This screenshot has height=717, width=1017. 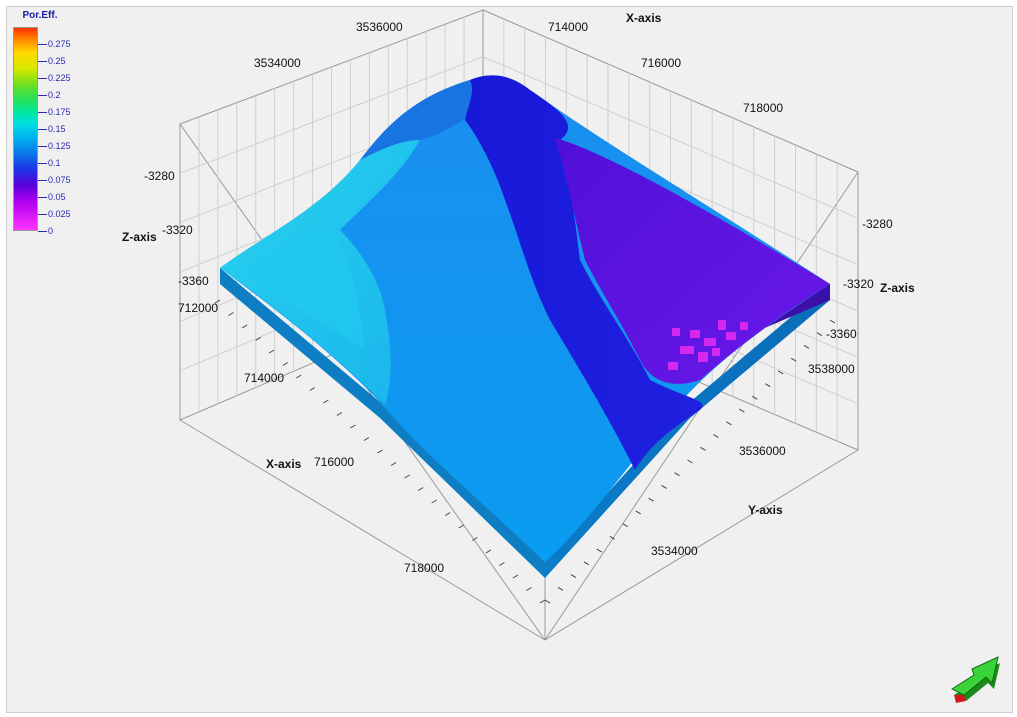 I want to click on z-tick-right-0: -3280, so click(x=877, y=224).